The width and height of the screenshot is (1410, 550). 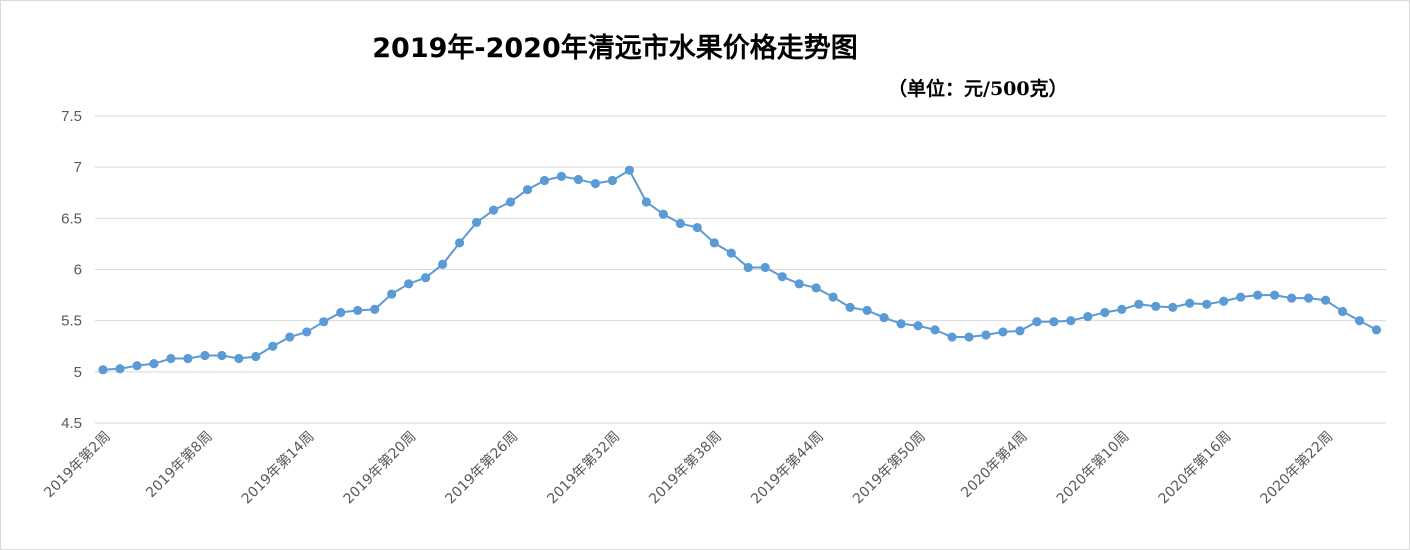 What do you see at coordinates (71, 423) in the screenshot?
I see `y-tick-label: 4.5` at bounding box center [71, 423].